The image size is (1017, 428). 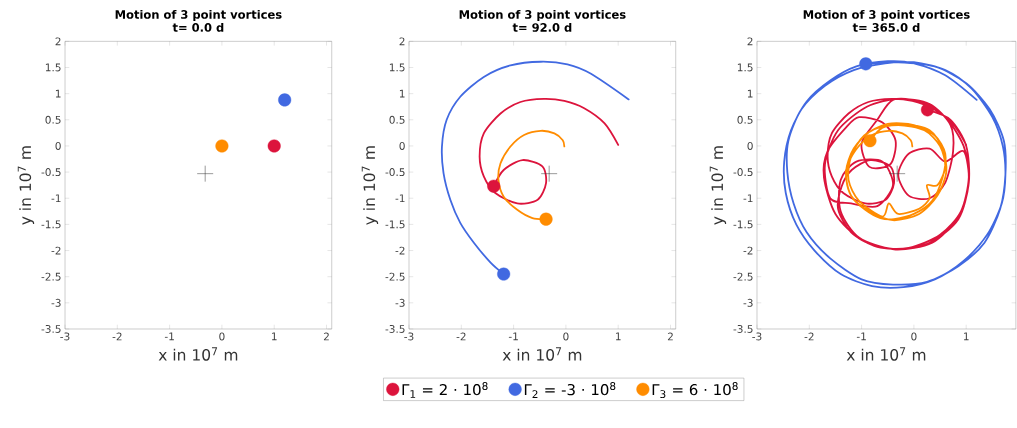 I want to click on chart-subtitle: t= 0.0 d, so click(x=198, y=27).